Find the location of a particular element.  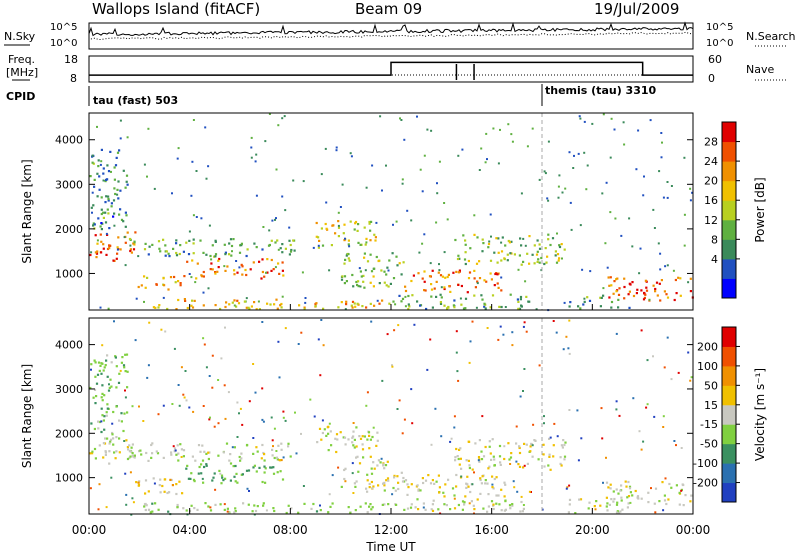

noise-sky-line is located at coordinates (391, 29).